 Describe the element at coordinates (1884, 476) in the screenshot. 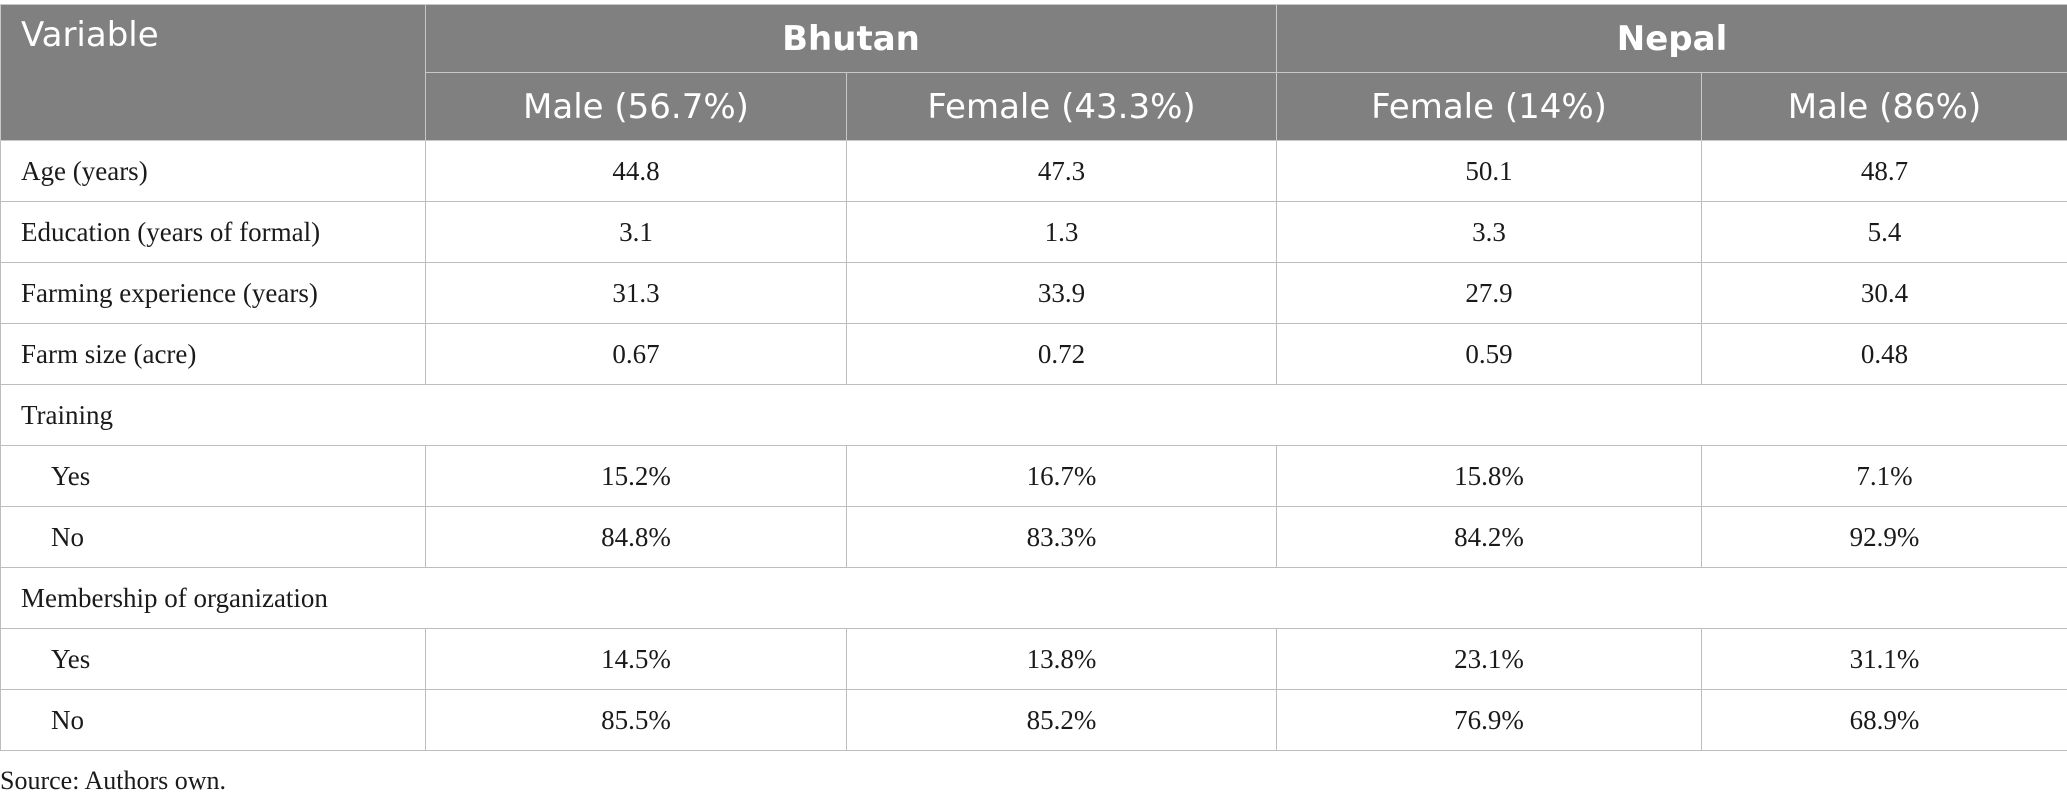

I see `table-cell: 7.1%` at that location.